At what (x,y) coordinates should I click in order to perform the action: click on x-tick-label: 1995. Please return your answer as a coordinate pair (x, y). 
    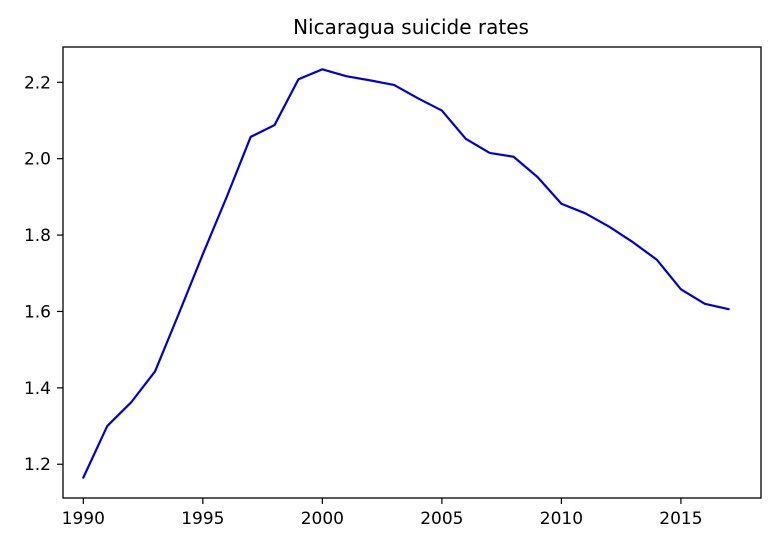
    Looking at the image, I should click on (202, 519).